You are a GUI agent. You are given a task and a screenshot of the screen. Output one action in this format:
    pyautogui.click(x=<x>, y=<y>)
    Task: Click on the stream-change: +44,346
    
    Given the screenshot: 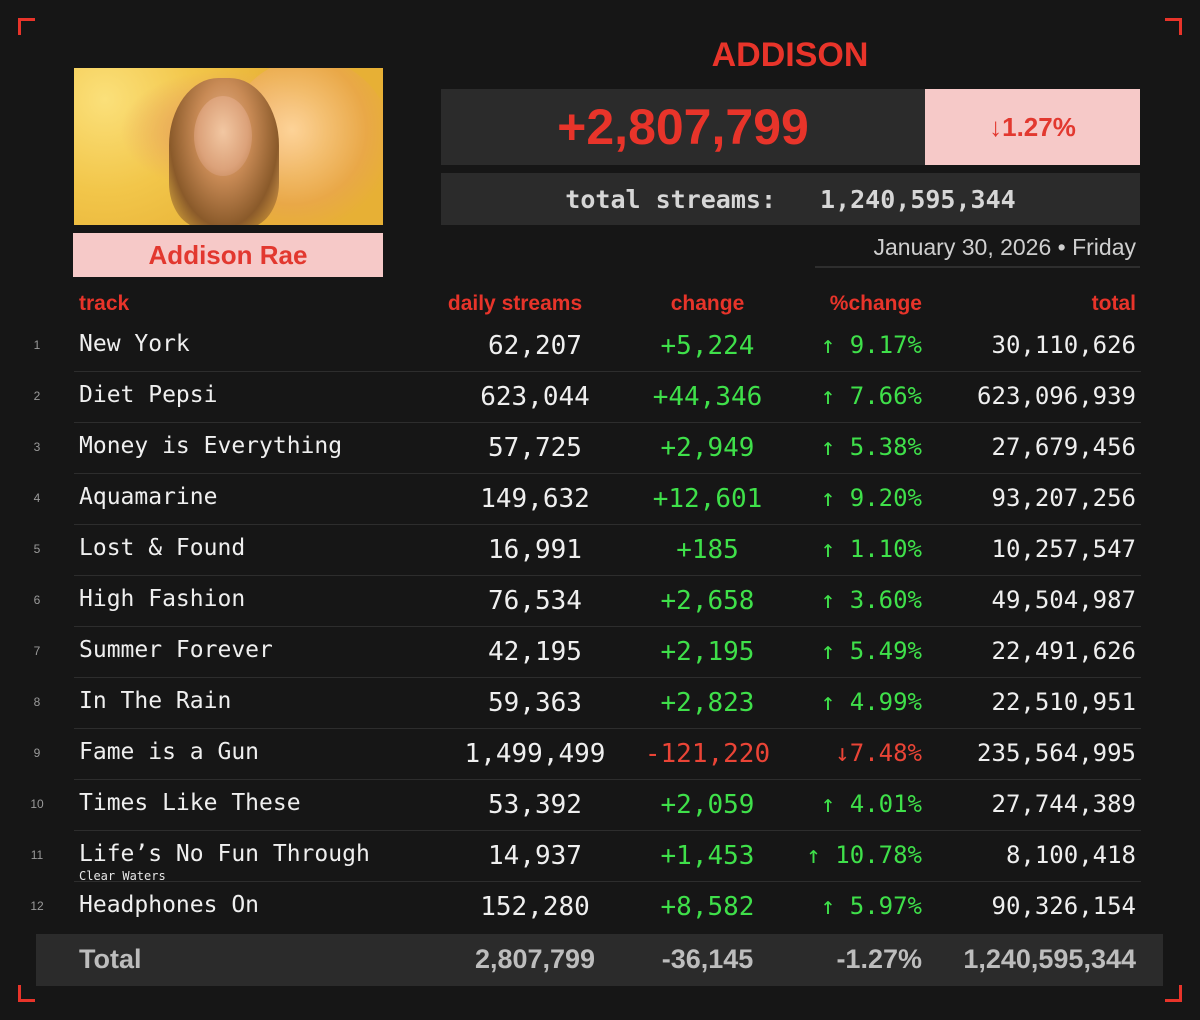 What is the action you would take?
    pyautogui.click(x=707, y=397)
    